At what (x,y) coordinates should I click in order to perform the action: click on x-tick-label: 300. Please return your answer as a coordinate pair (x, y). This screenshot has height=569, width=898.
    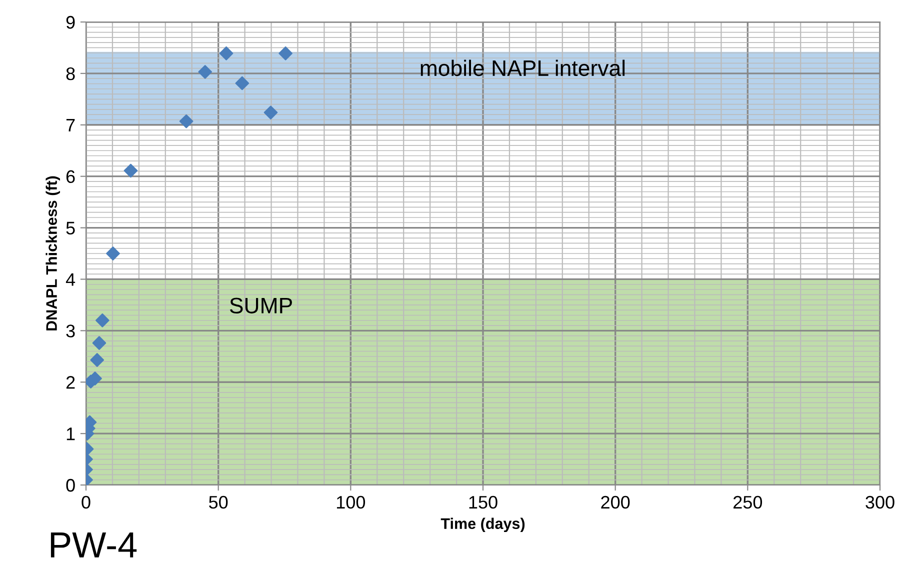
    Looking at the image, I should click on (880, 502).